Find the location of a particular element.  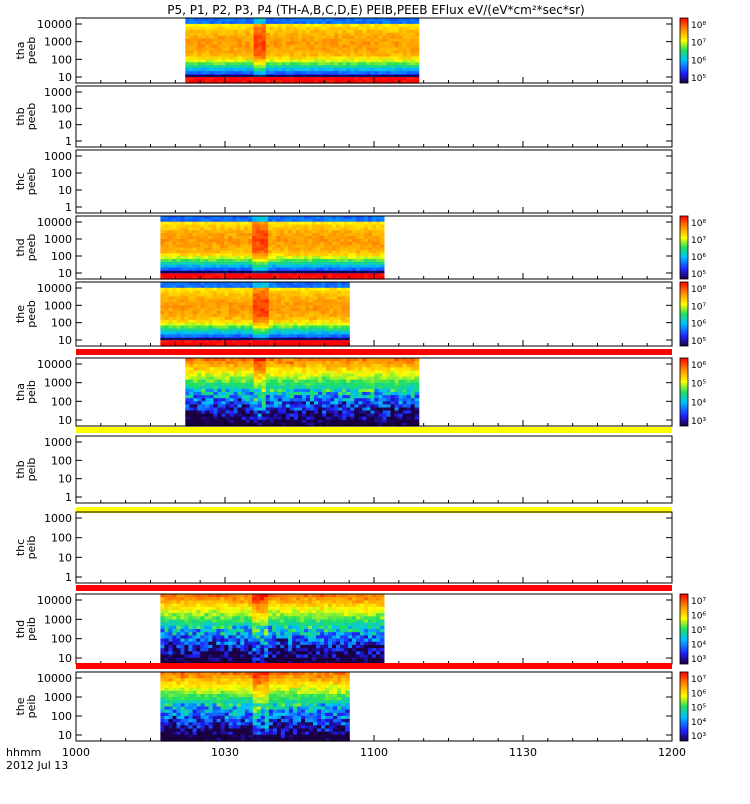

colorbar-tick-label: 10⁶ is located at coordinates (698, 61).